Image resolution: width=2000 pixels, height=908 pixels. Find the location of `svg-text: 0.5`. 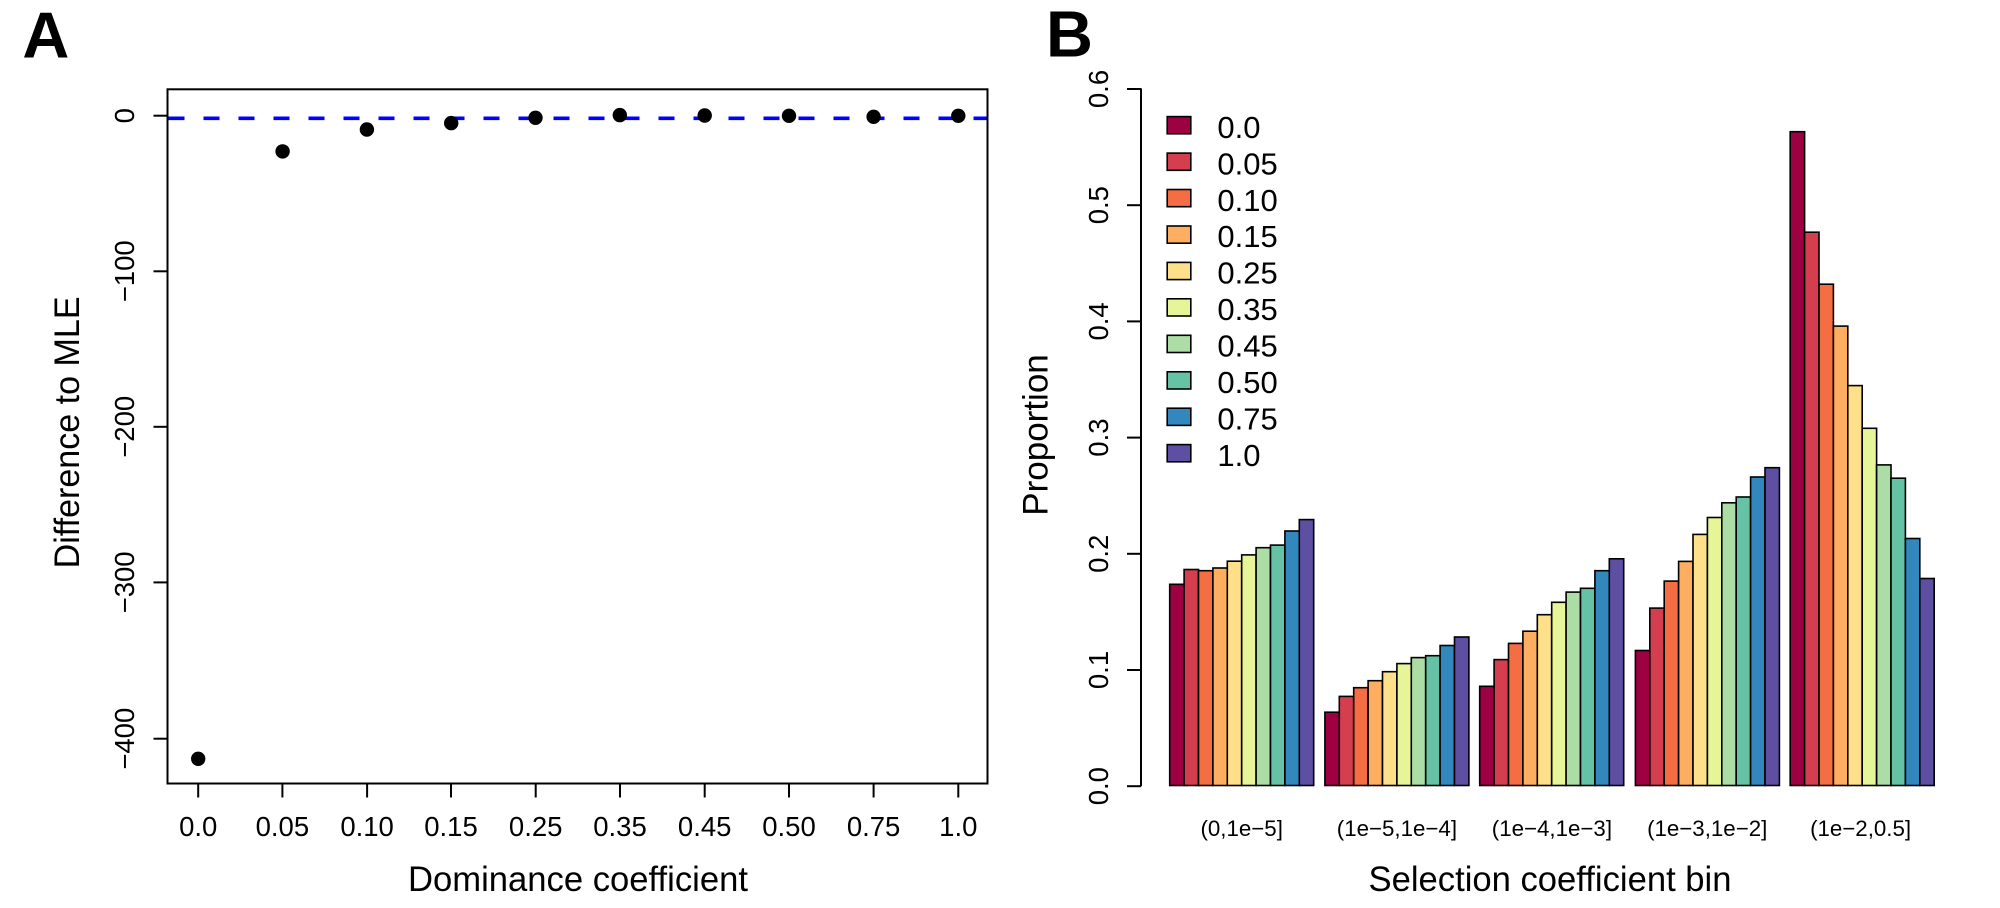

svg-text: 0.5 is located at coordinates (1098, 205).